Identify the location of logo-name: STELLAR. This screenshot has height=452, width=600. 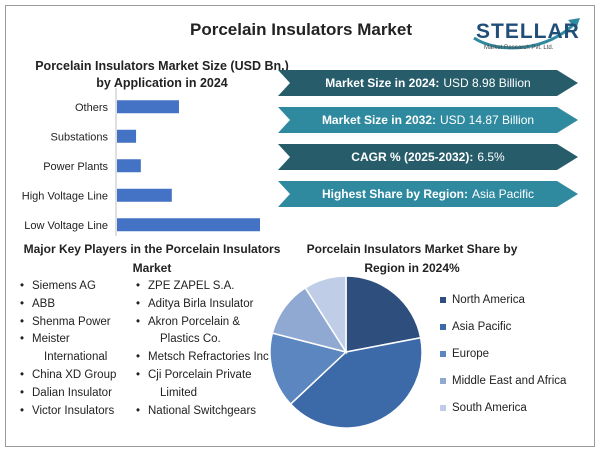
(528, 31).